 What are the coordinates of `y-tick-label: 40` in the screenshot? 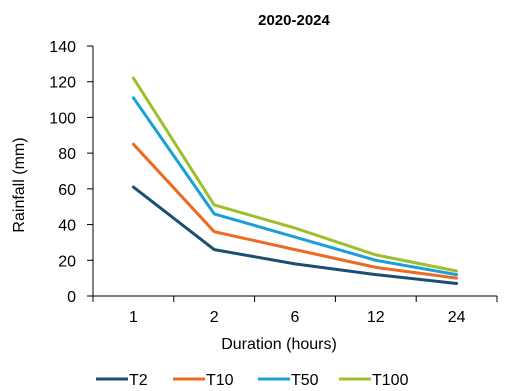 It's located at (67, 226).